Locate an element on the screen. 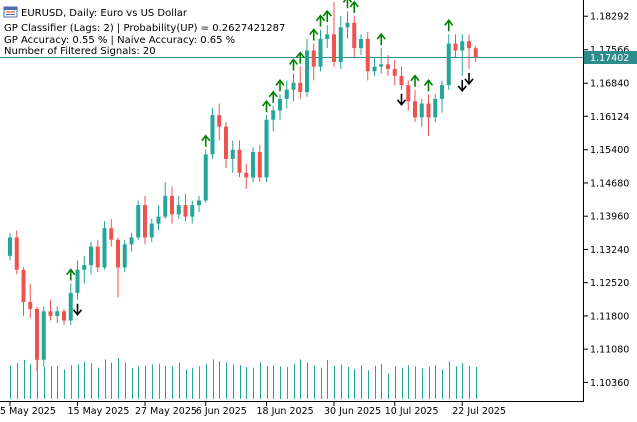 This screenshot has width=637, height=422. price-tick-label: 1.13960 is located at coordinates (609, 217).